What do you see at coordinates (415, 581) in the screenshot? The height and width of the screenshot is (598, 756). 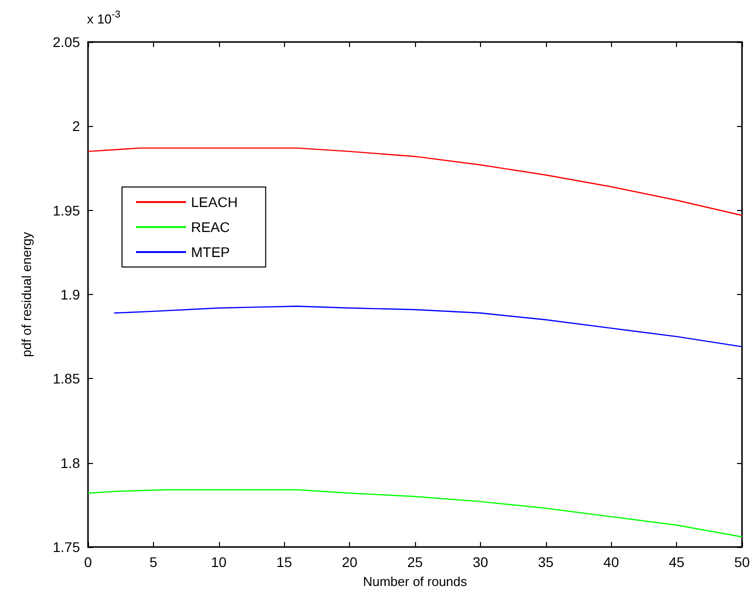 I see `x-axis-title: Number of rounds` at bounding box center [415, 581].